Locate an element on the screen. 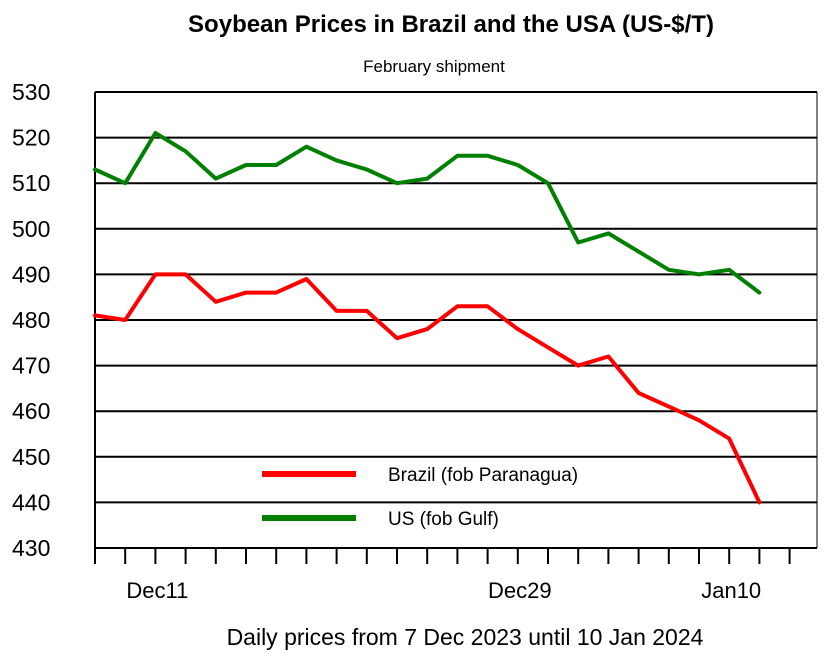  y-axis: 530 520 510 500 490 480 470 460 450 440 430 is located at coordinates (31, 320).